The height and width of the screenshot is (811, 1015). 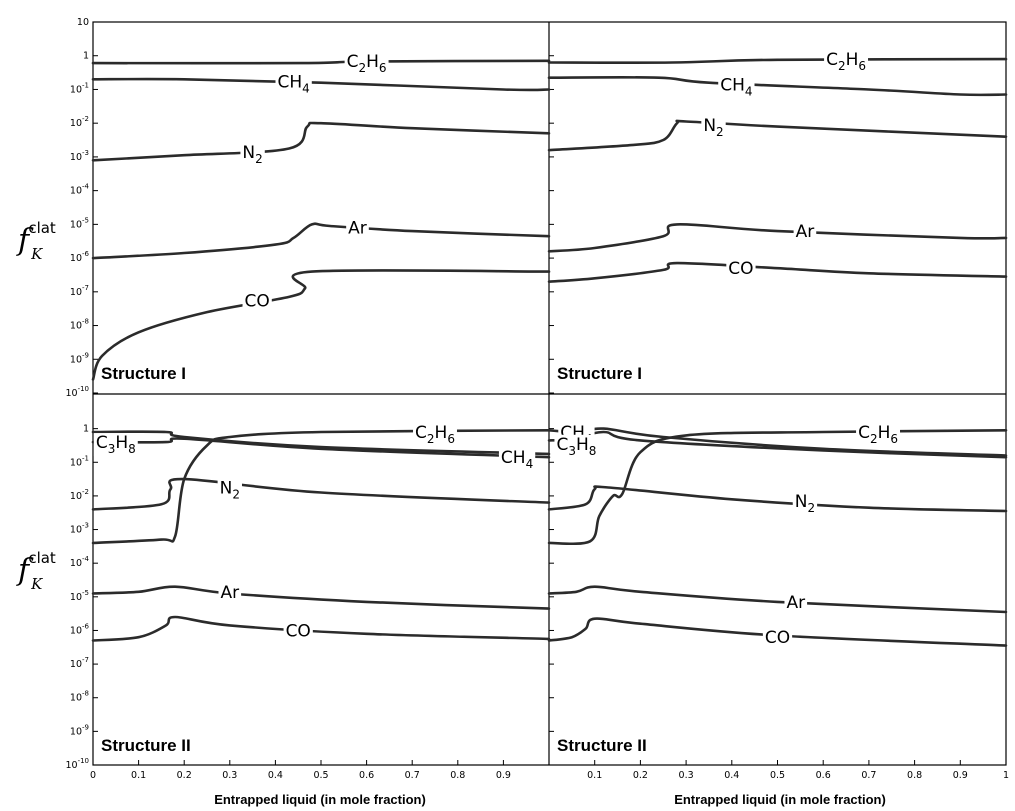 What do you see at coordinates (594, 775) in the screenshot?
I see `x-tick-label: 0.1` at bounding box center [594, 775].